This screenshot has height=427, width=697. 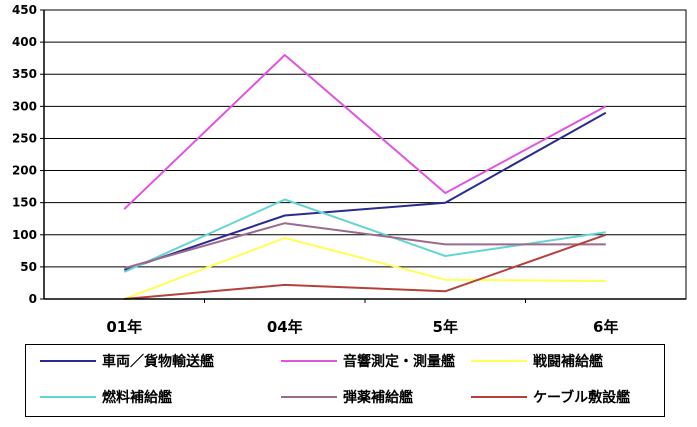 I want to click on y-tick-label-350: 350, so click(x=24, y=74).